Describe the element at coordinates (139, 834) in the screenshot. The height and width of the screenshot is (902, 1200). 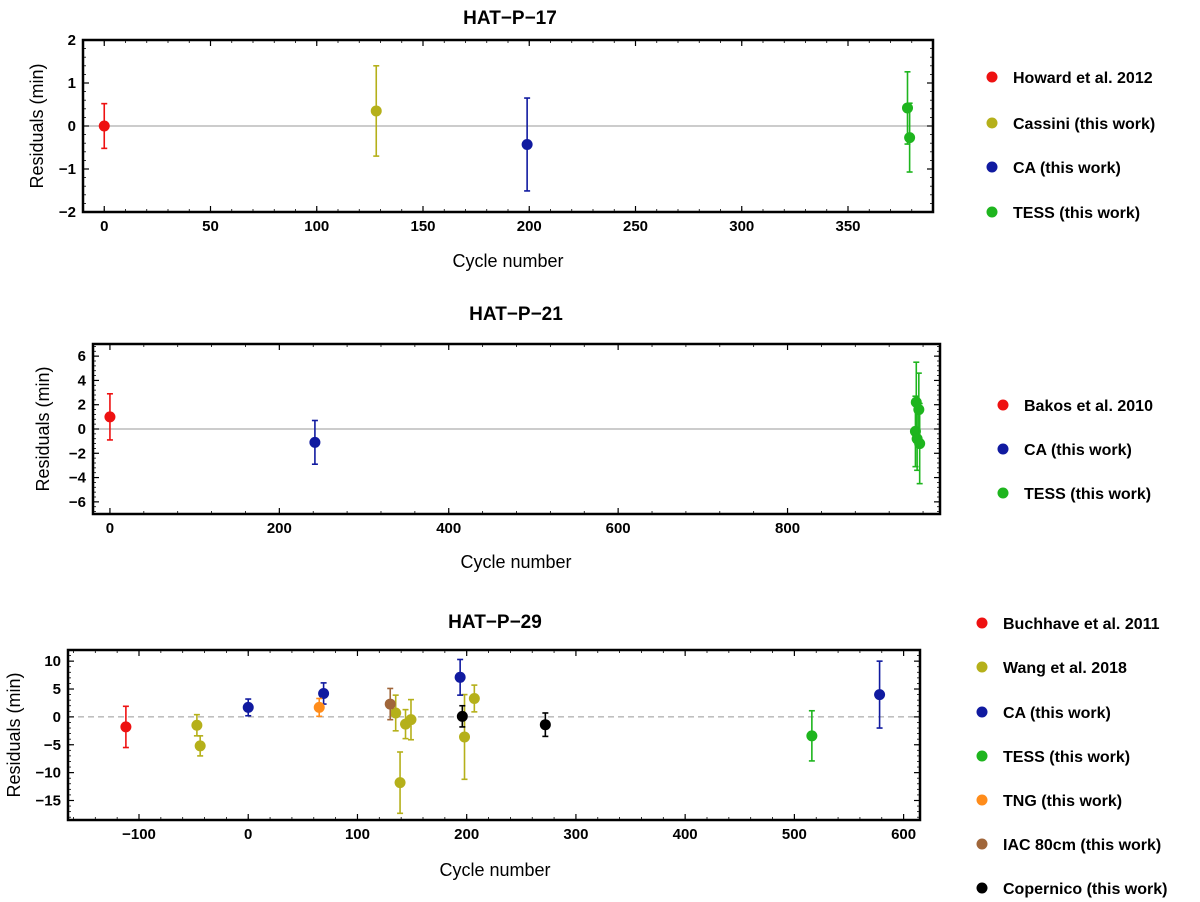
I see `x-tick-label: −100` at that location.